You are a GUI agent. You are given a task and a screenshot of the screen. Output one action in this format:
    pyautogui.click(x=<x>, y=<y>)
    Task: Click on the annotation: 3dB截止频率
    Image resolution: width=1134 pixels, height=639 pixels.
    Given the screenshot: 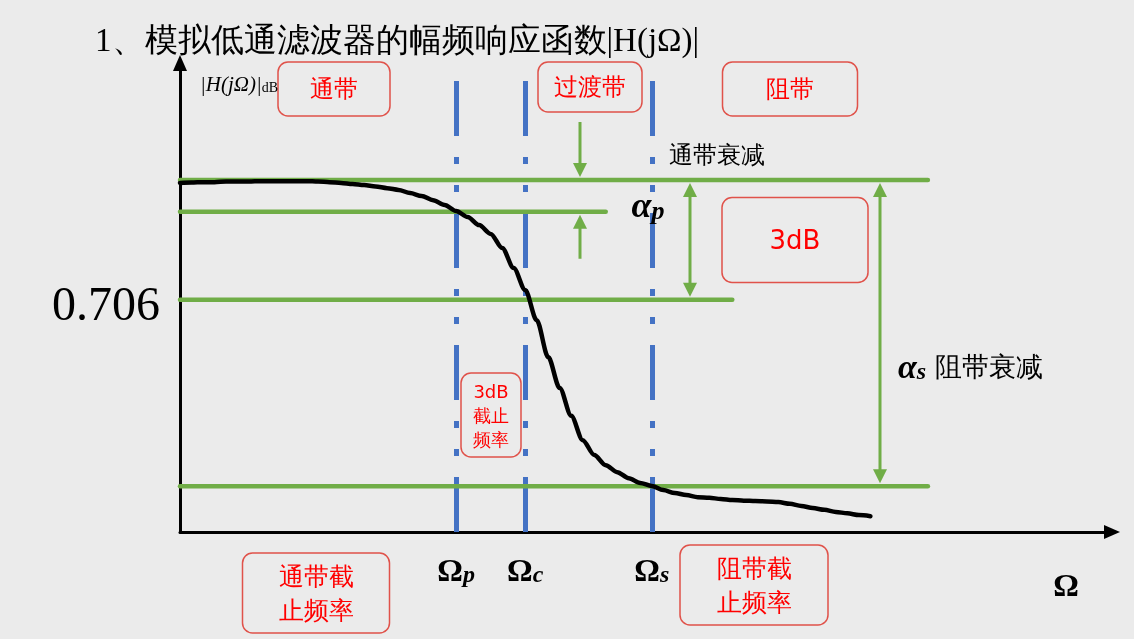 What is the action you would take?
    pyautogui.click(x=491, y=415)
    